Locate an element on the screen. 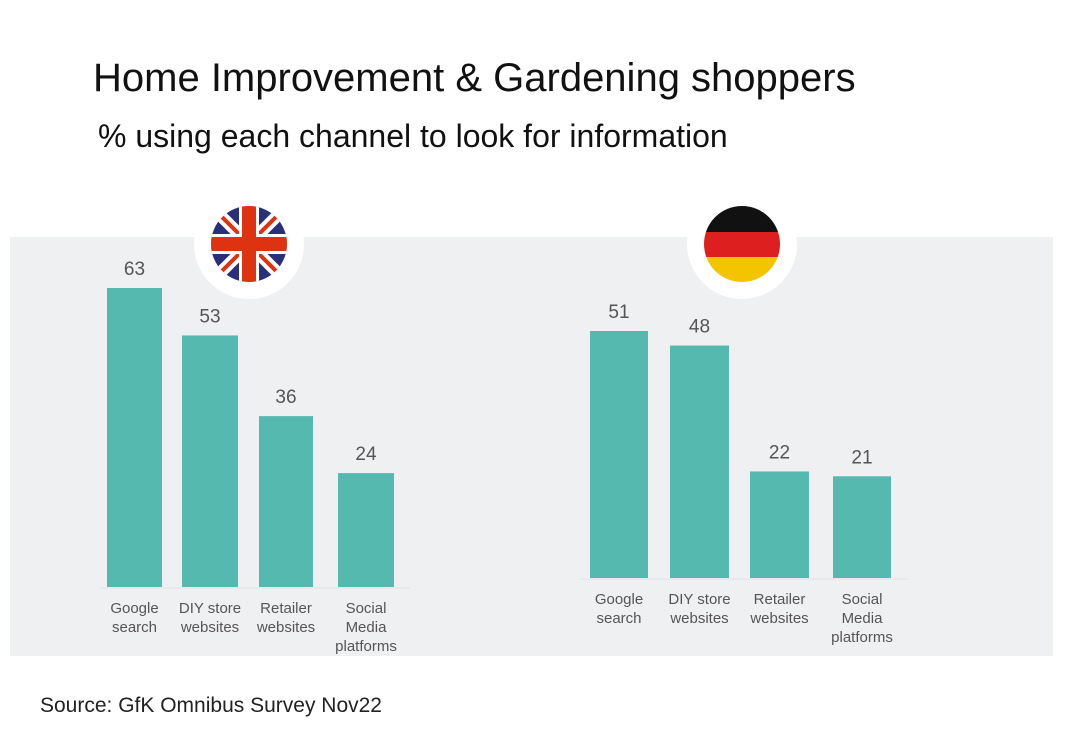 This screenshot has width=1080, height=755. germany-flag-badge is located at coordinates (742, 244).